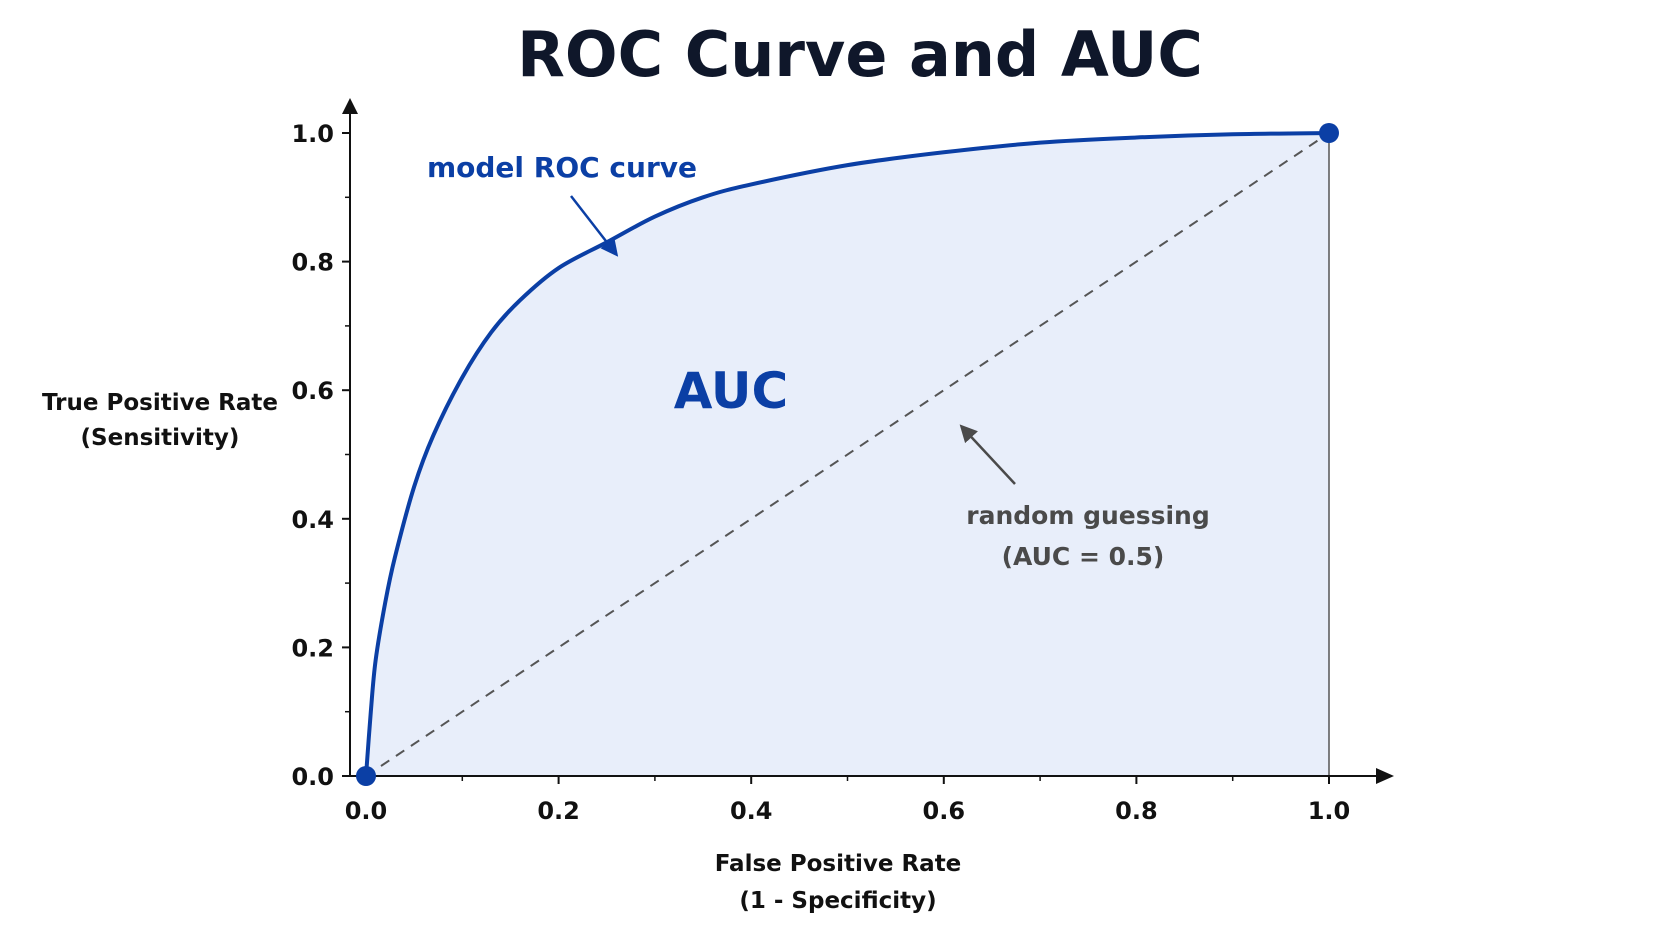 Image resolution: width=1672 pixels, height=941 pixels. What do you see at coordinates (838, 864) in the screenshot?
I see `x-axis-label: False Positive Rate` at bounding box center [838, 864].